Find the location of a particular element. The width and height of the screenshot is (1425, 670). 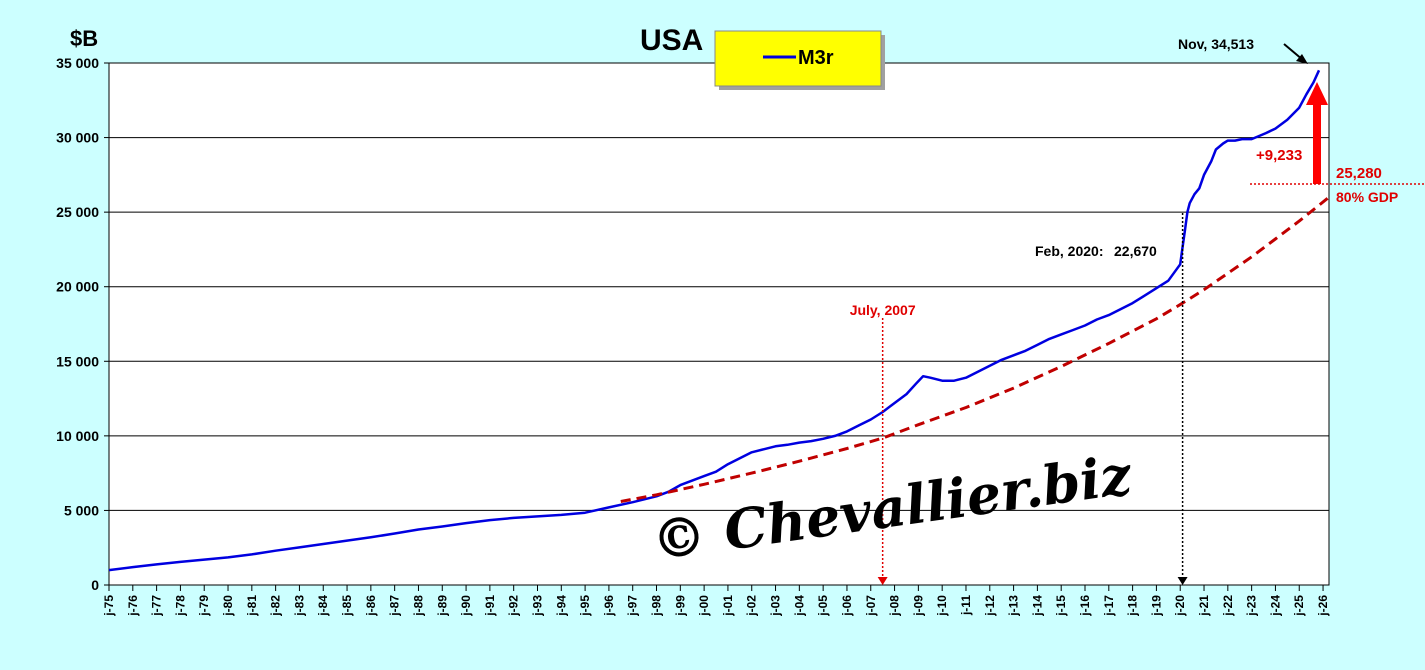

x-tick-label: j-92 is located at coordinates (514, 606).